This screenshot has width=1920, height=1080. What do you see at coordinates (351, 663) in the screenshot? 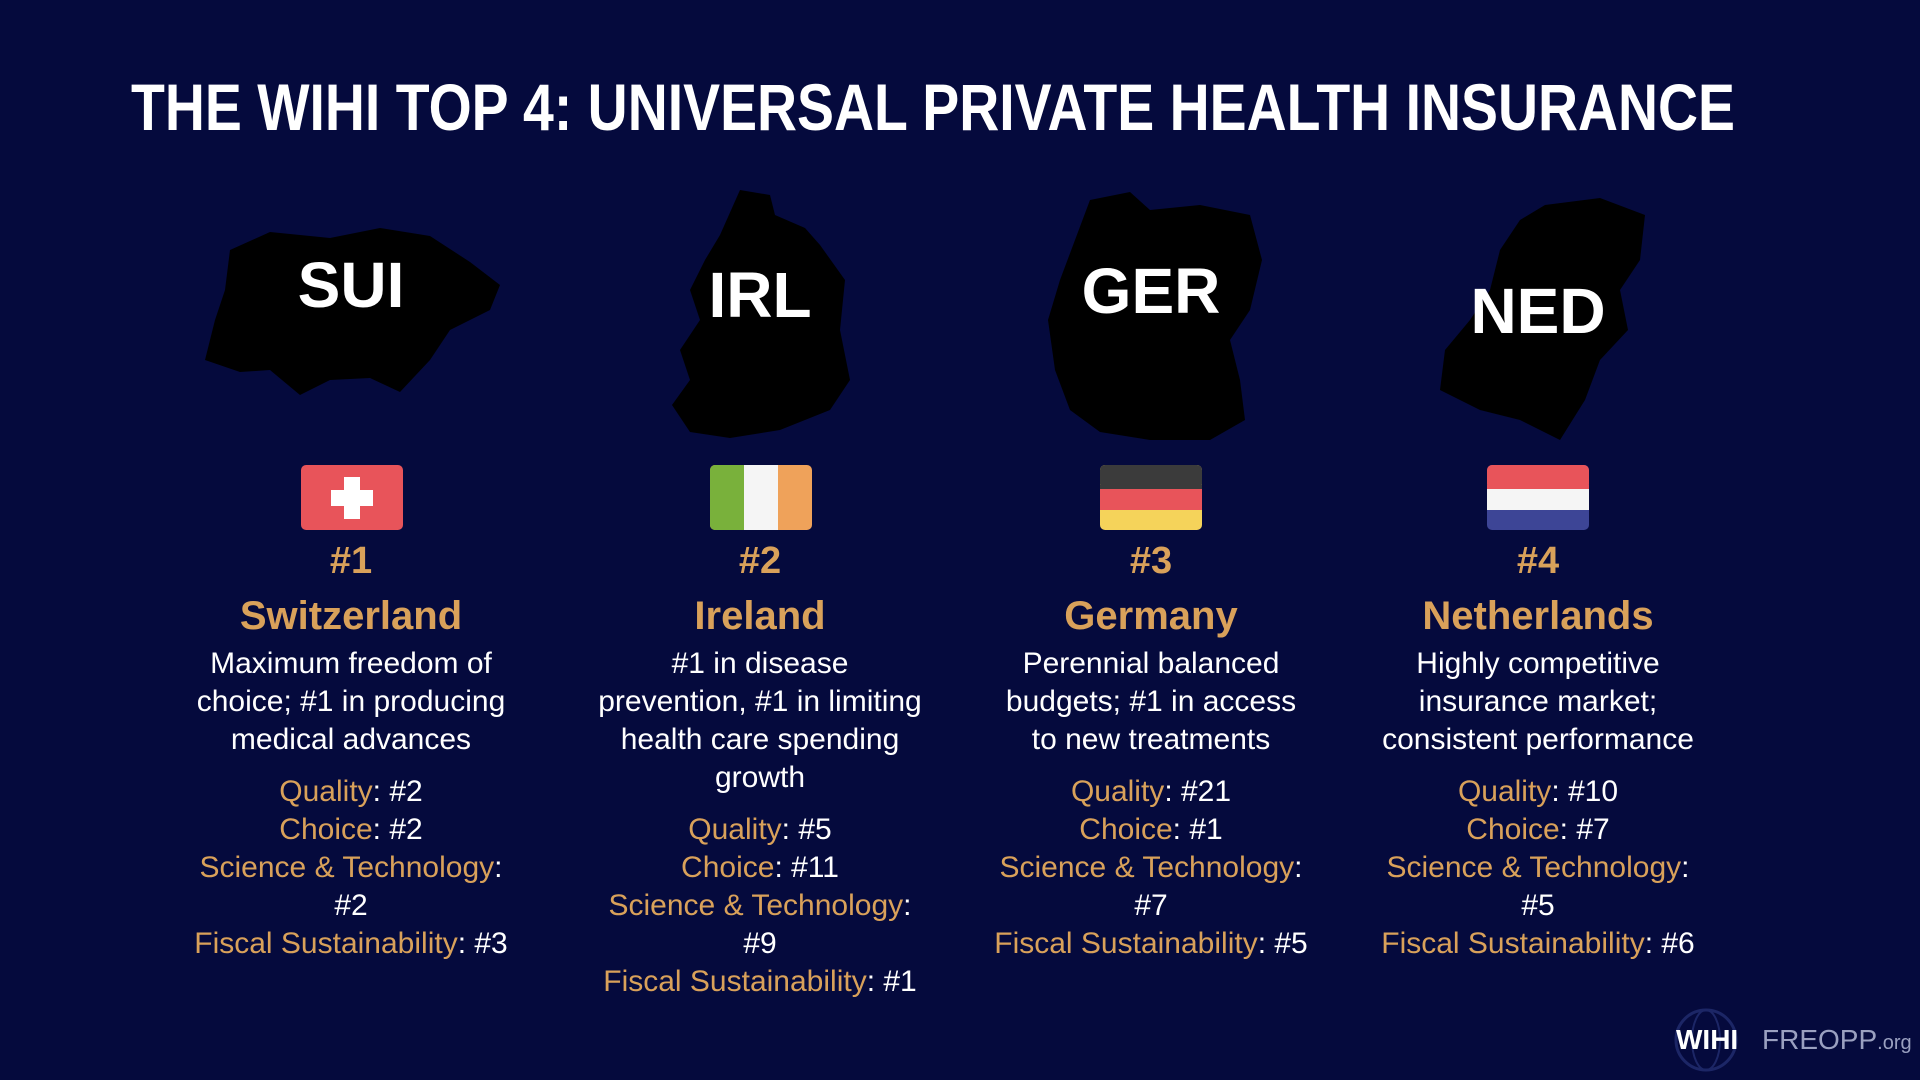
I see `description-line: Maximum freedom of` at bounding box center [351, 663].